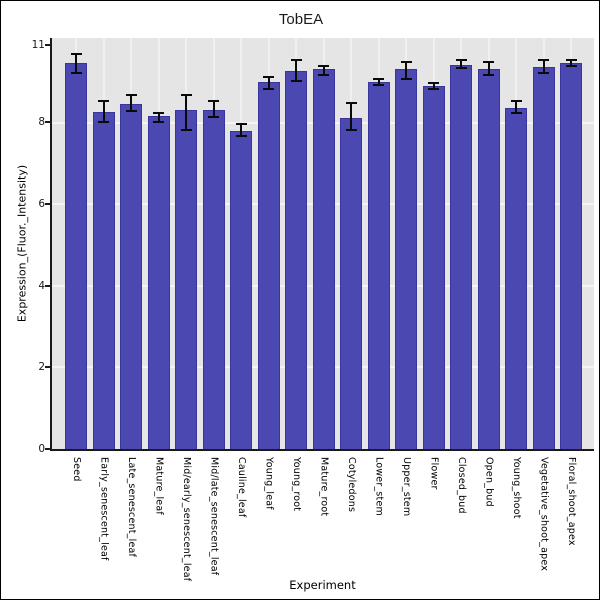  What do you see at coordinates (214, 516) in the screenshot?
I see `x-tick-label: Mid/late_senescent_leaf` at bounding box center [214, 516].